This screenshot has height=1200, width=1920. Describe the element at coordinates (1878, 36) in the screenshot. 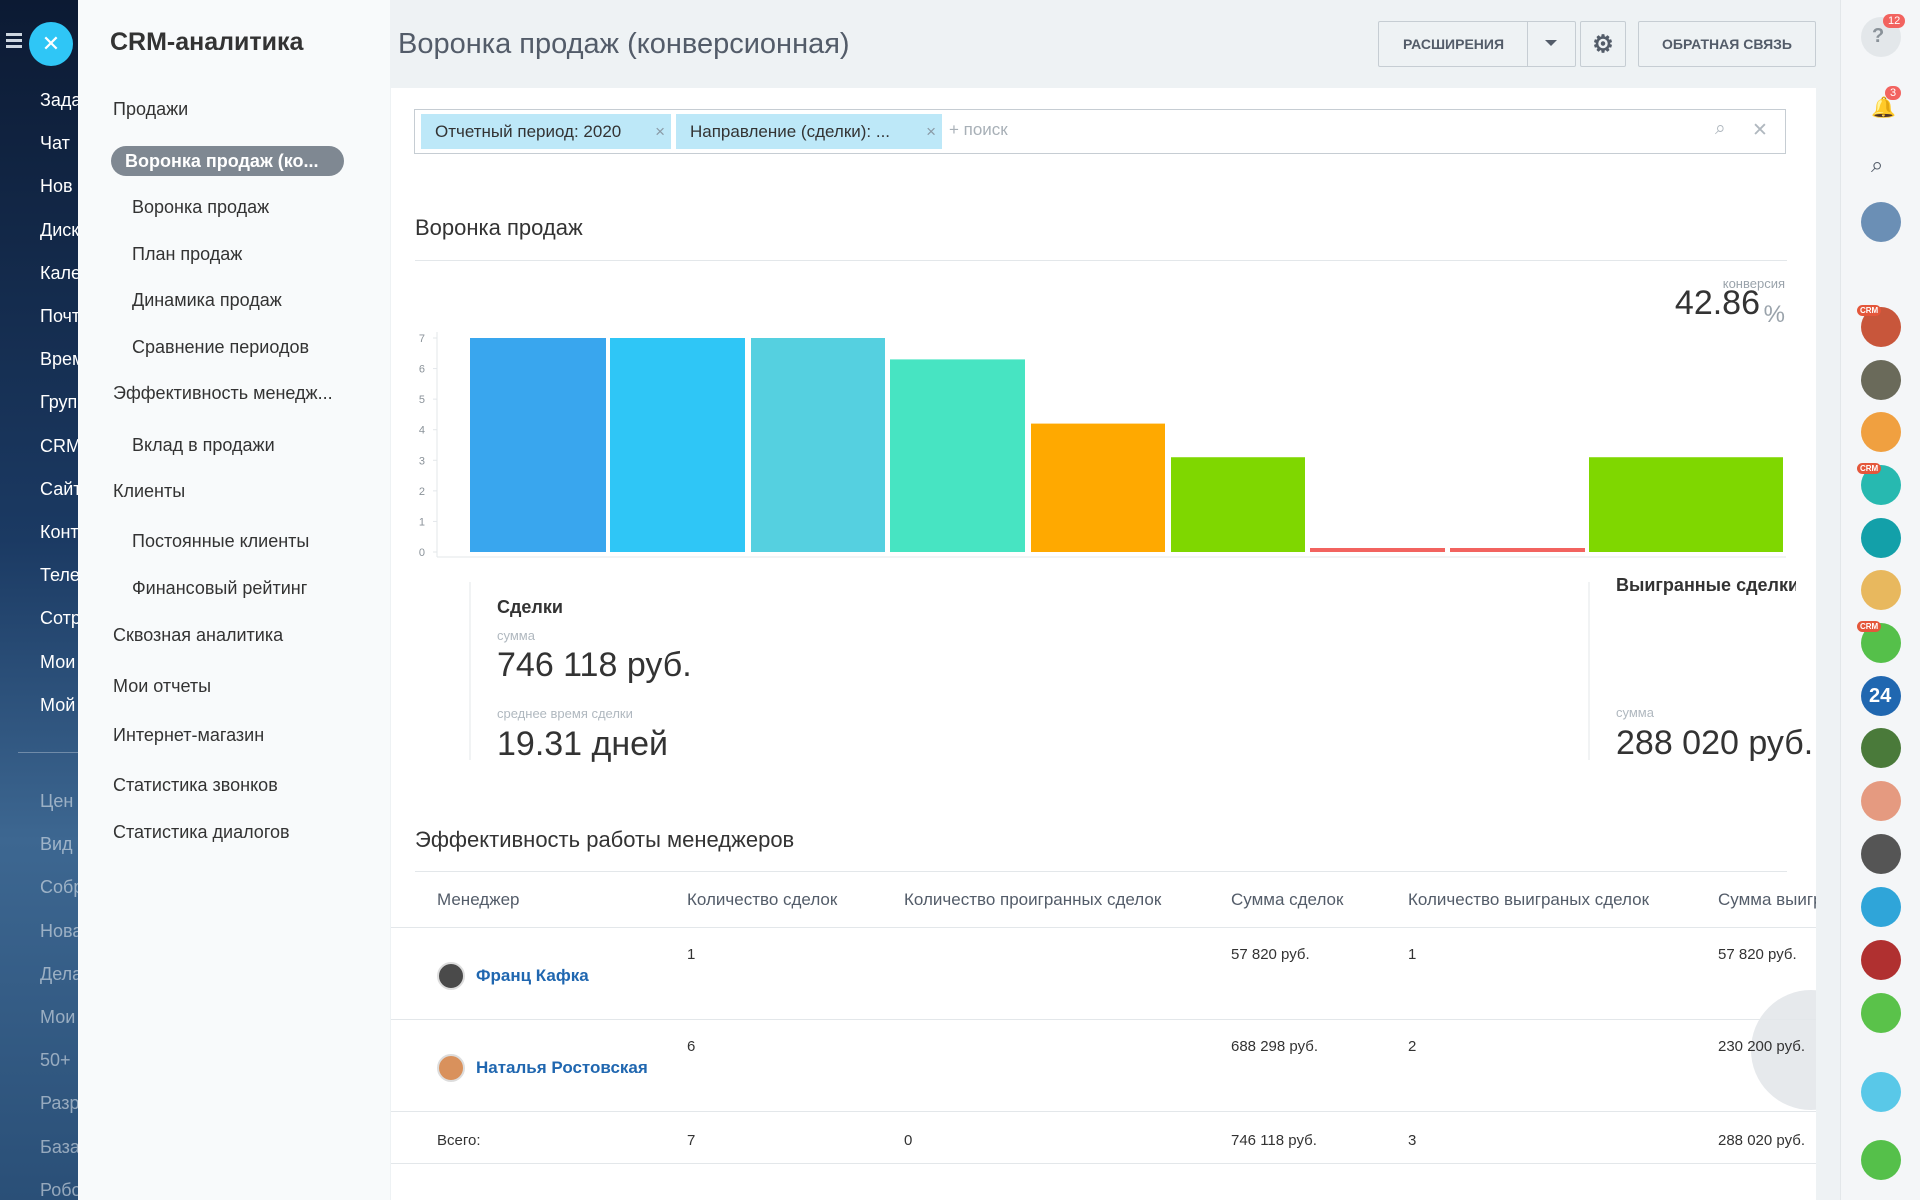

I see `icon-glyph: ?` at that location.